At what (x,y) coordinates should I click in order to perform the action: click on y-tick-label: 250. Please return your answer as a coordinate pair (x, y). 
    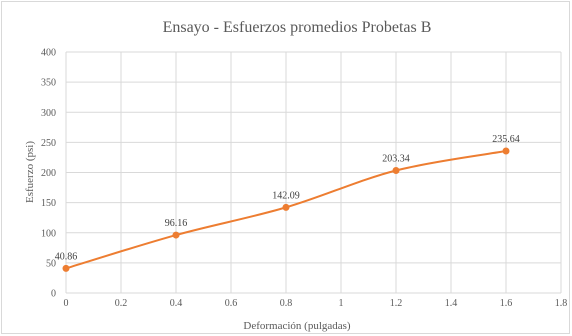
    Looking at the image, I should click on (48, 143).